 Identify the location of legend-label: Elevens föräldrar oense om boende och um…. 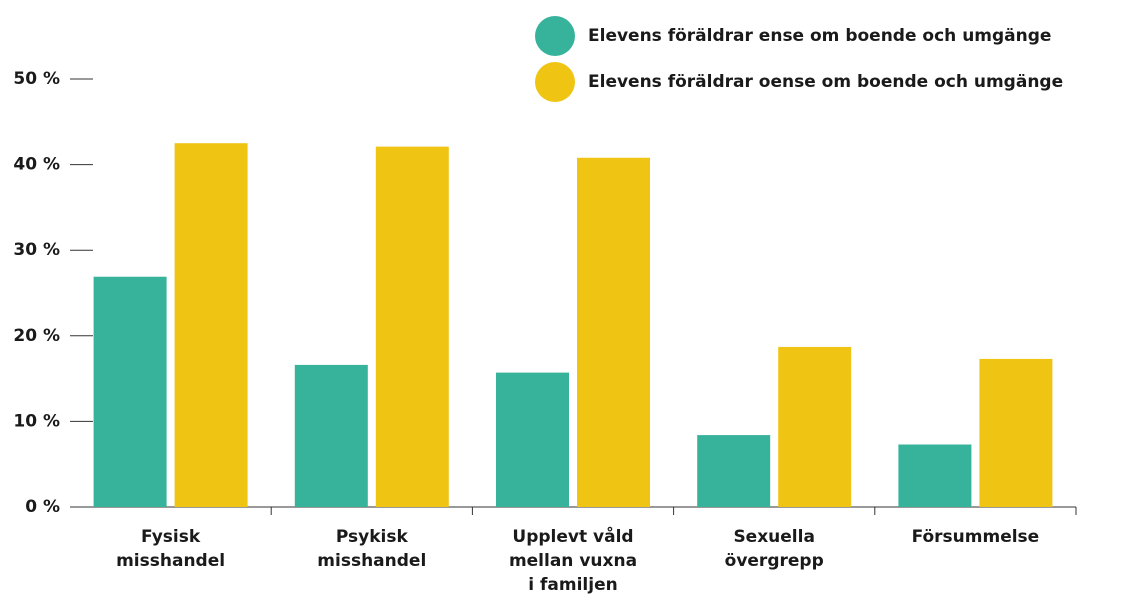
(825, 82).